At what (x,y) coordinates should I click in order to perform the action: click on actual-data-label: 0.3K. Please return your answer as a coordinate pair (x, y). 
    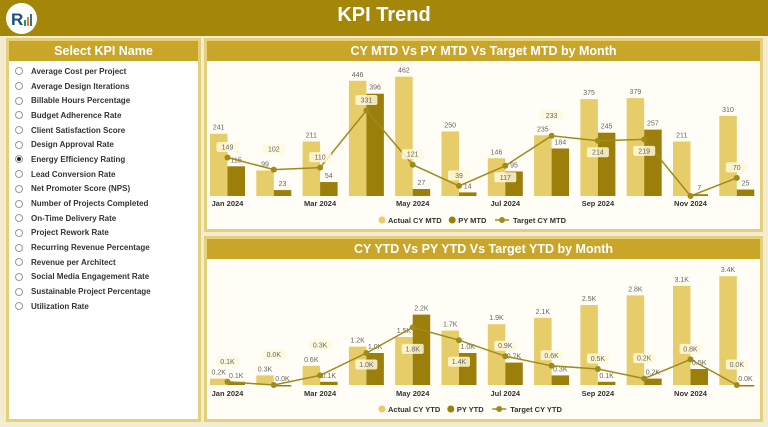
    Looking at the image, I should click on (265, 369).